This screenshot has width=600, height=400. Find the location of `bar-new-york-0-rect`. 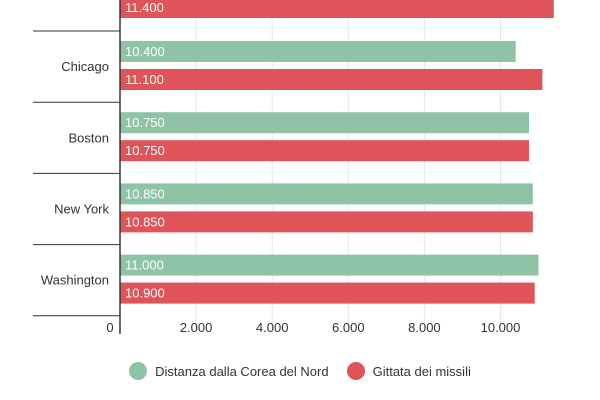

bar-new-york-0-rect is located at coordinates (326, 194).